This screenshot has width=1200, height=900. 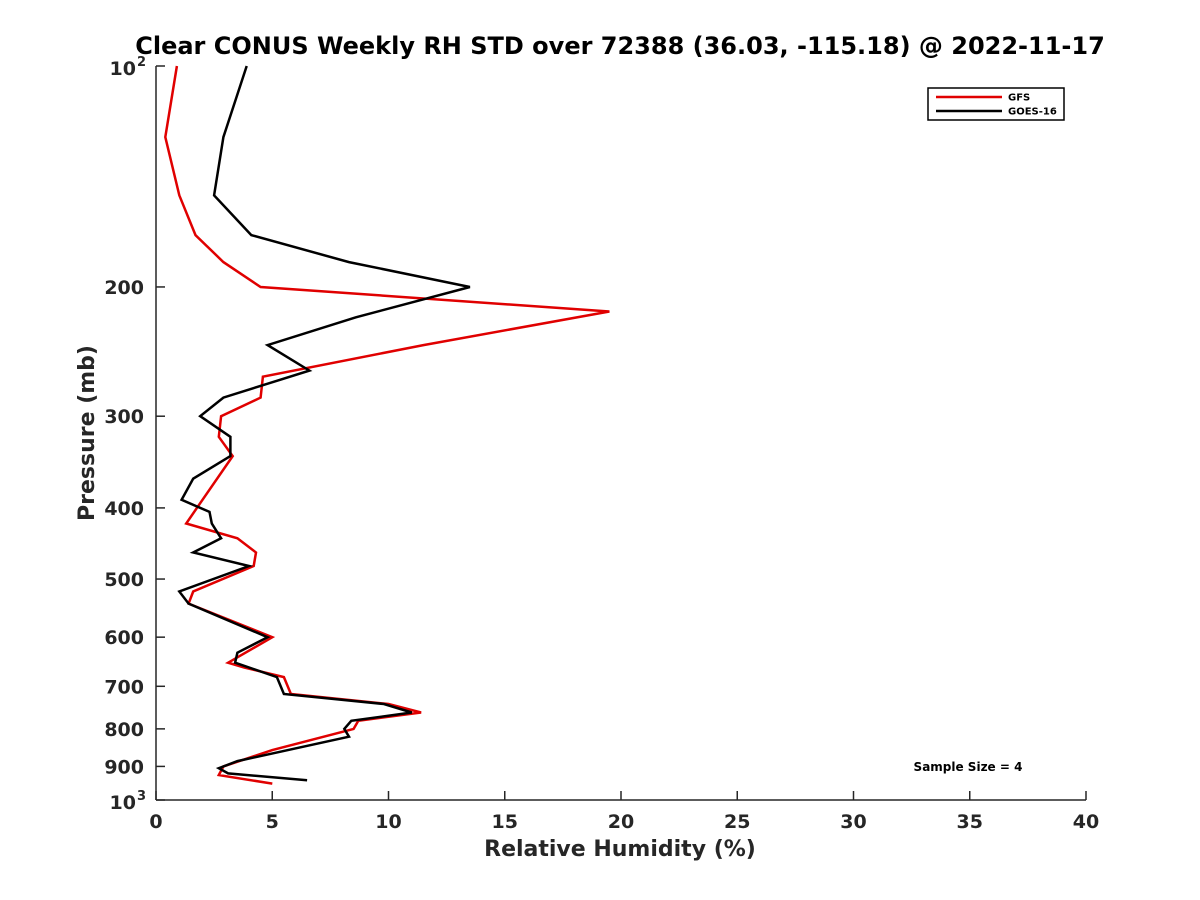 What do you see at coordinates (124, 509) in the screenshot?
I see `y-tick-label: 400` at bounding box center [124, 509].